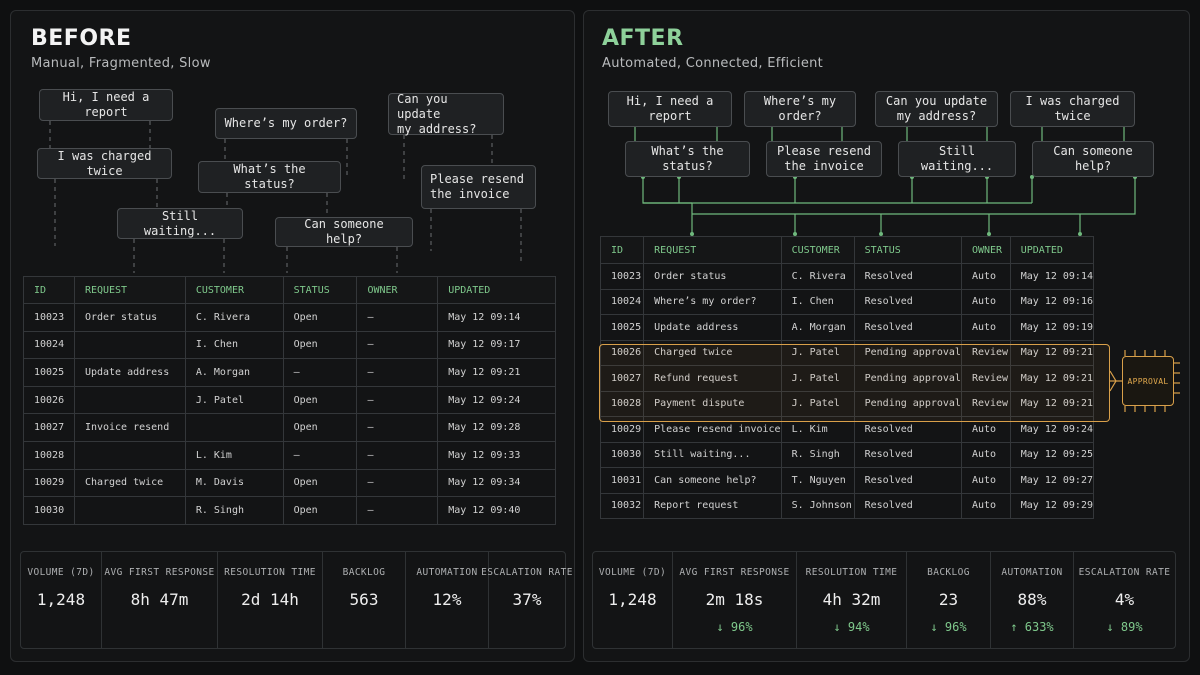 This screenshot has height=675, width=1200. I want to click on table-row: 10030 R. Singh Open — May 12 09:40, so click(289, 510).